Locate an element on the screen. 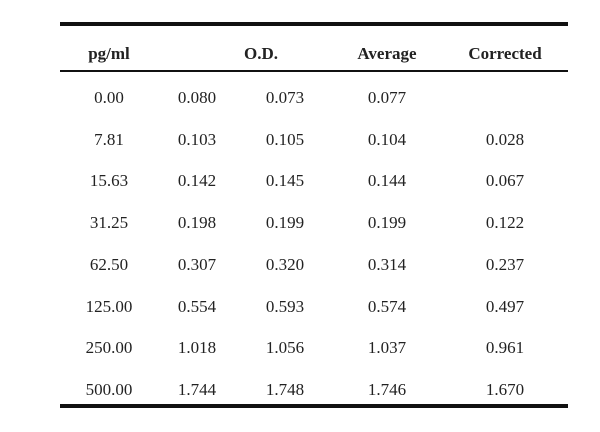 Image resolution: width=600 pixels, height=432 pixels. cell-average: 0.144 is located at coordinates (387, 181).